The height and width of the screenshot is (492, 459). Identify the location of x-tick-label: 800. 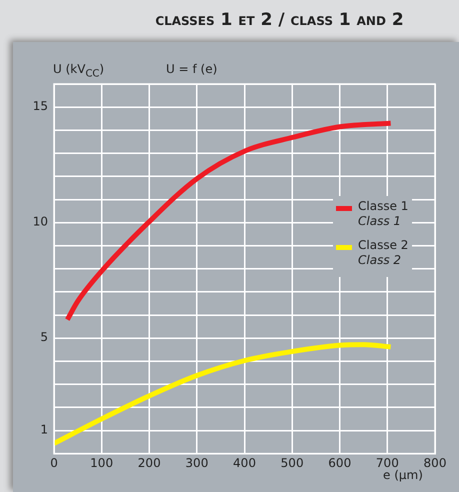
(435, 463).